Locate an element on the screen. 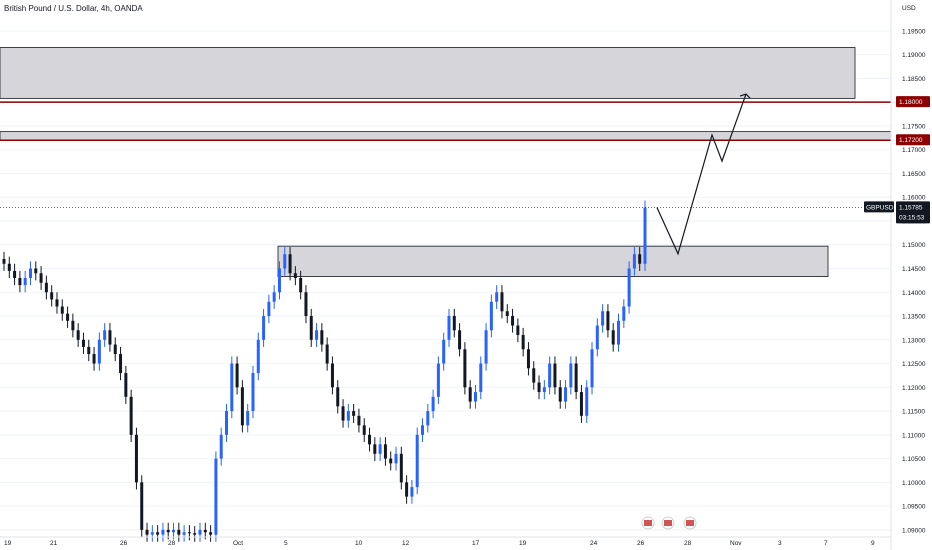 The image size is (932, 550). price-tick-label: 1.18500 is located at coordinates (914, 79).